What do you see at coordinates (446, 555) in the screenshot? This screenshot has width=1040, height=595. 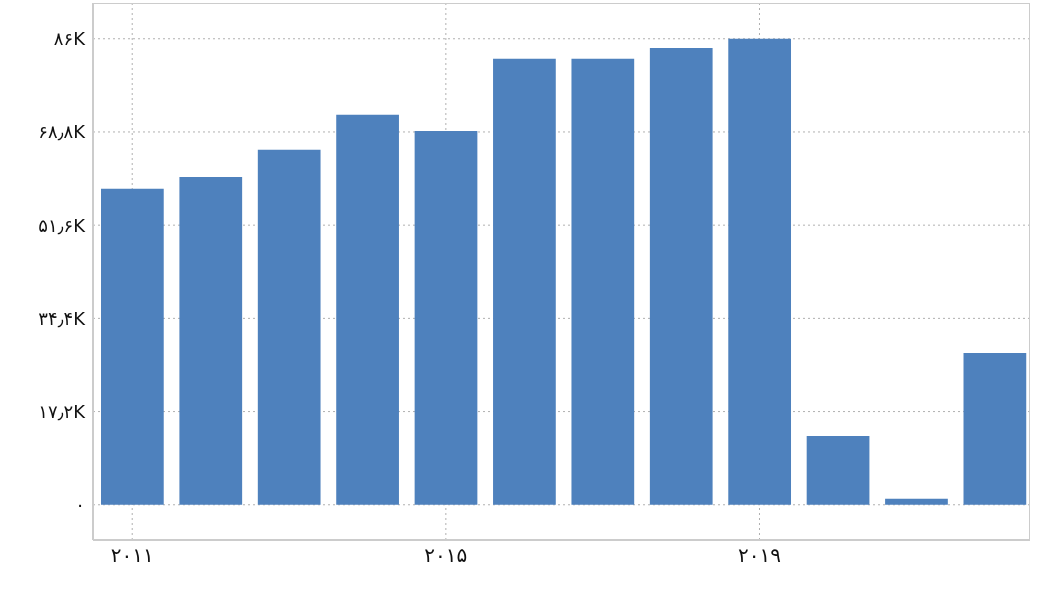 I see `x-tick-label: ۲۰۱۵` at bounding box center [446, 555].